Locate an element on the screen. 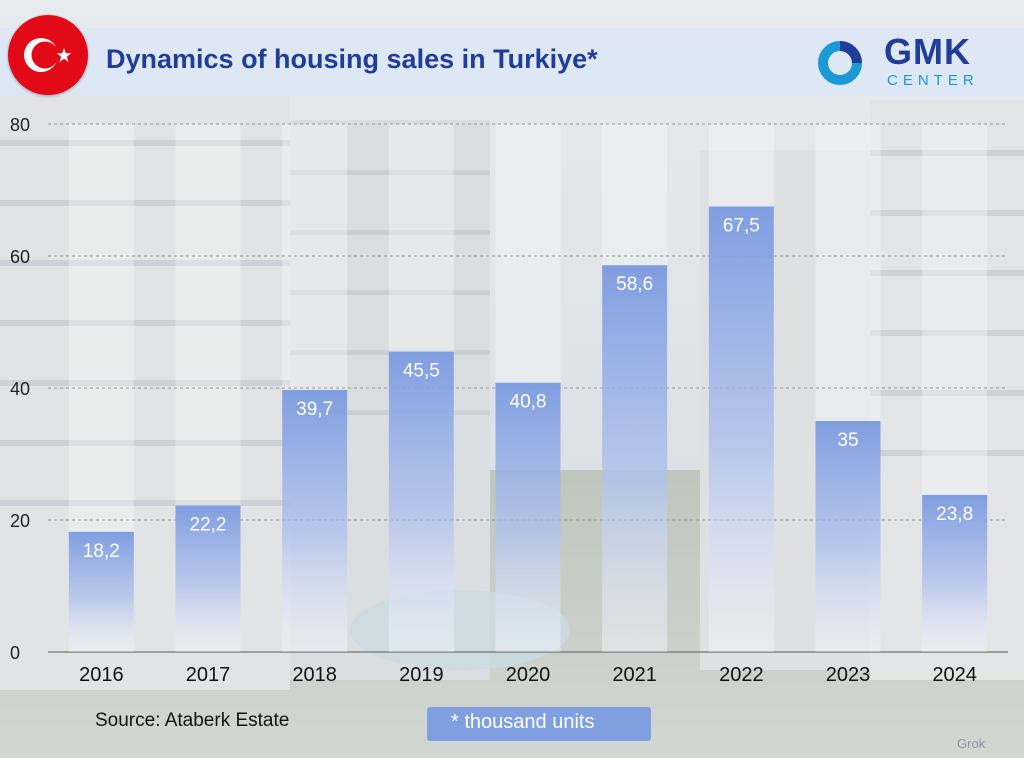 The height and width of the screenshot is (758, 1024). bar-value-label: 45,5 is located at coordinates (421, 371).